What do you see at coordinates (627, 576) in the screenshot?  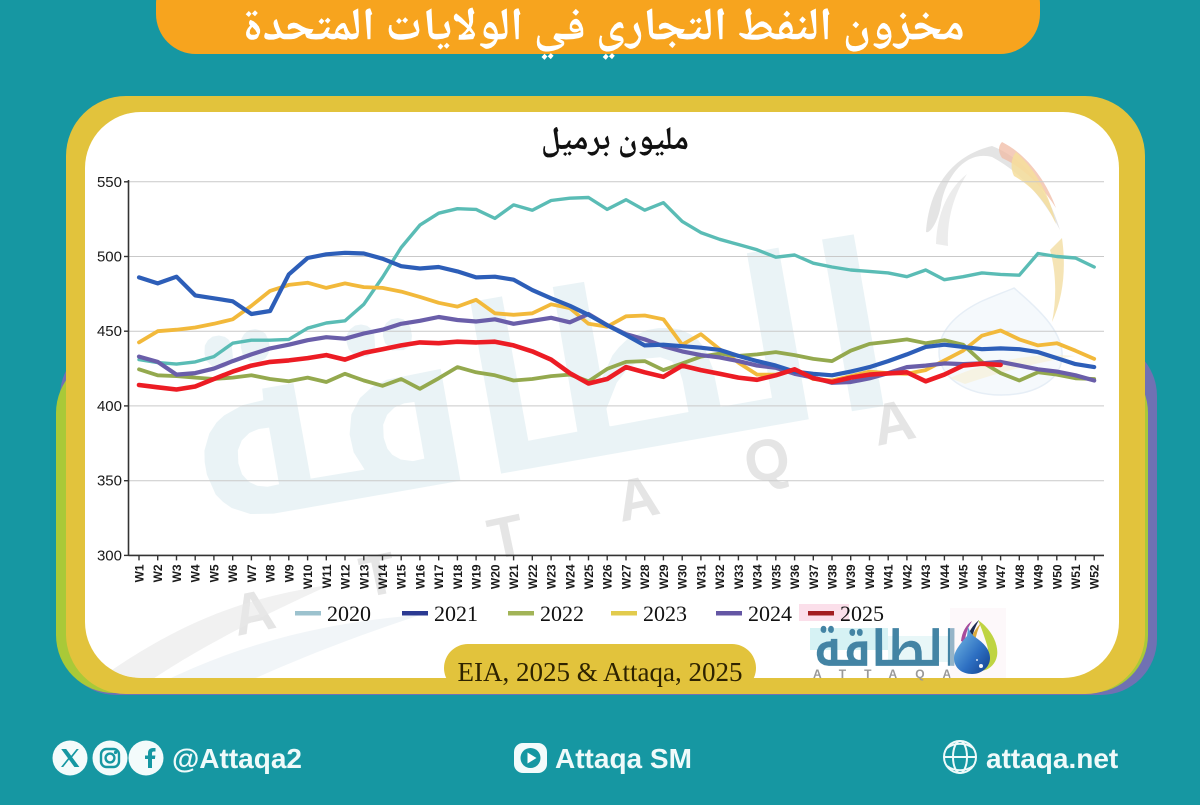 I see `svg-text: W27` at bounding box center [627, 576].